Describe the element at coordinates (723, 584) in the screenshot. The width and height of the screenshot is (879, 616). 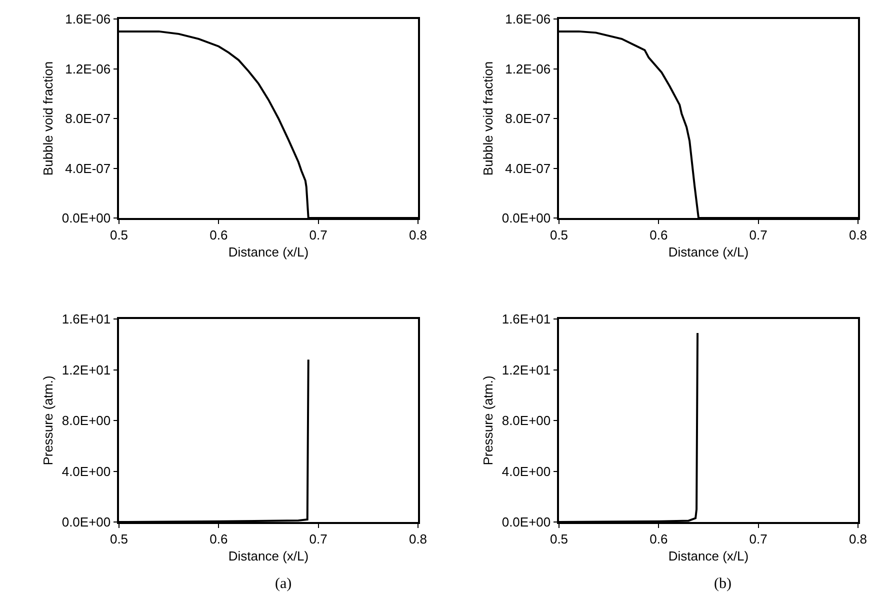
I see `text: (b)` at that location.